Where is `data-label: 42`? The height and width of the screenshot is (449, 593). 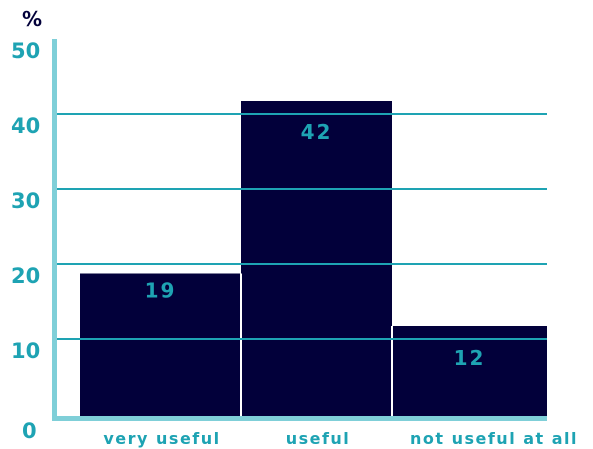
data-label: 42 is located at coordinates (317, 132).